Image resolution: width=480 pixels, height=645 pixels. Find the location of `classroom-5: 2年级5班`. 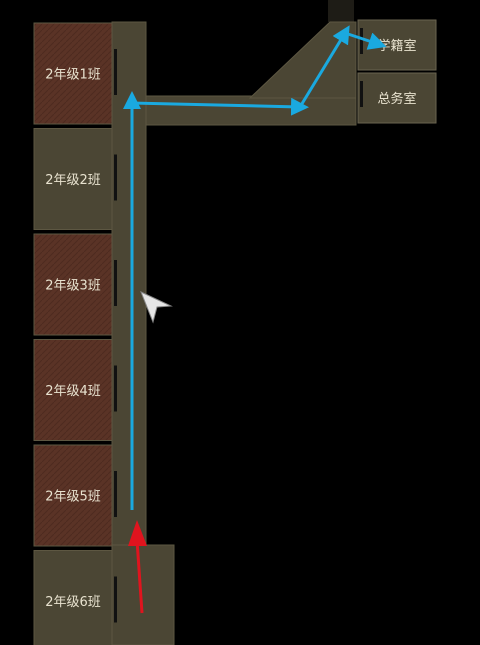

classroom-5: 2年级5班 is located at coordinates (75, 495).